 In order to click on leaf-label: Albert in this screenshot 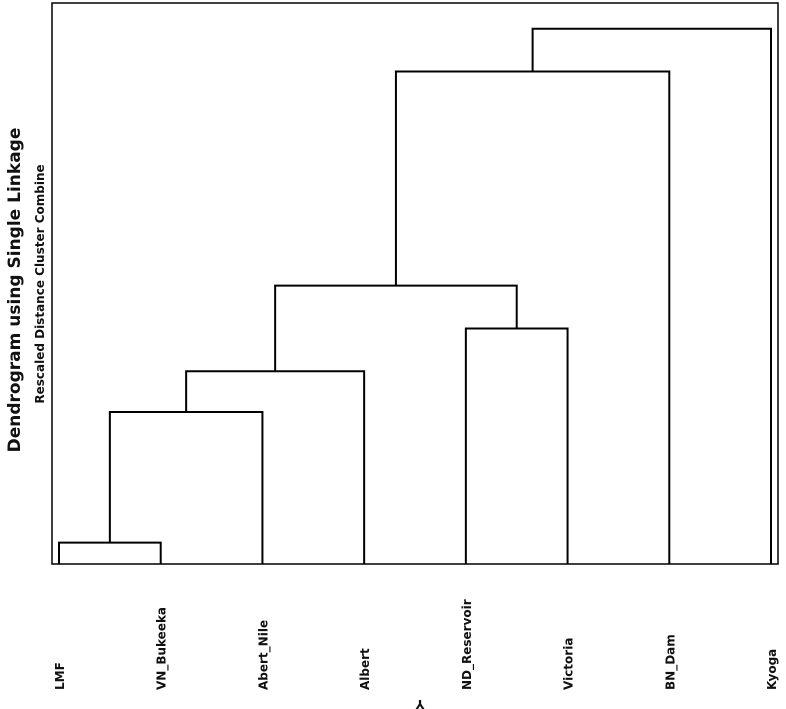, I will do `click(365, 669)`.